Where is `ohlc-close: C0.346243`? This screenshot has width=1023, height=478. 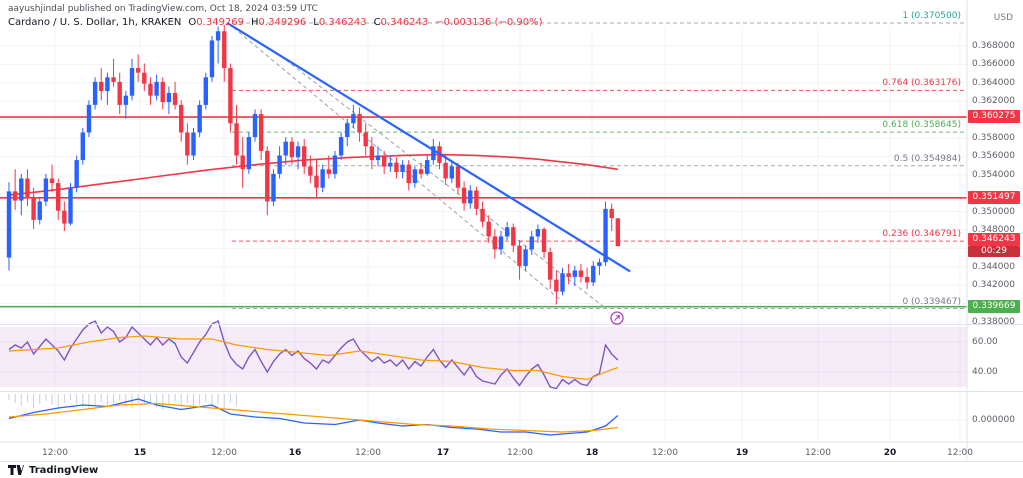
ohlc-close: C0.346243 is located at coordinates (401, 22).